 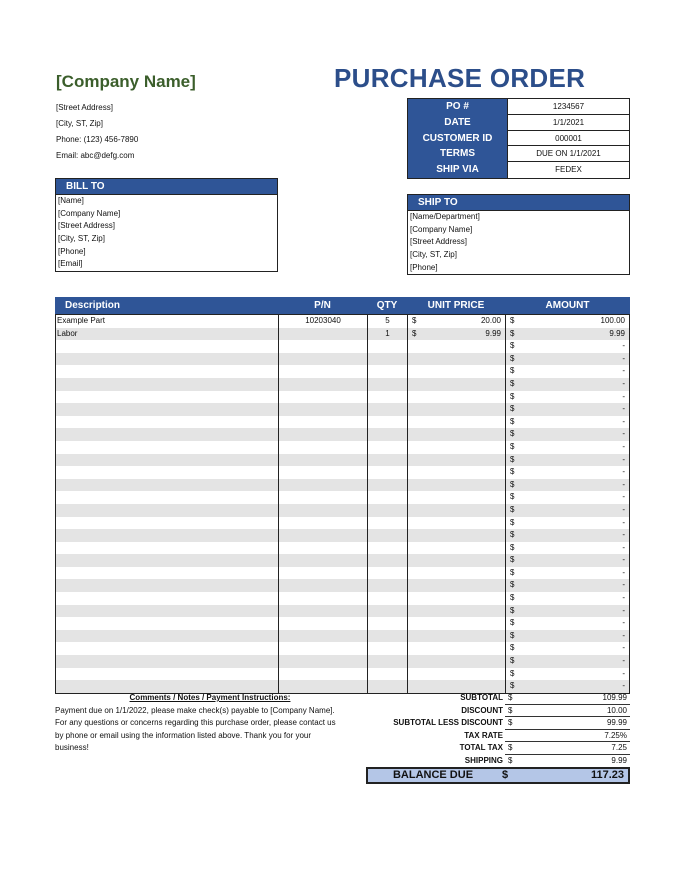 I want to click on meta-row: PO #1234567, so click(x=518, y=107).